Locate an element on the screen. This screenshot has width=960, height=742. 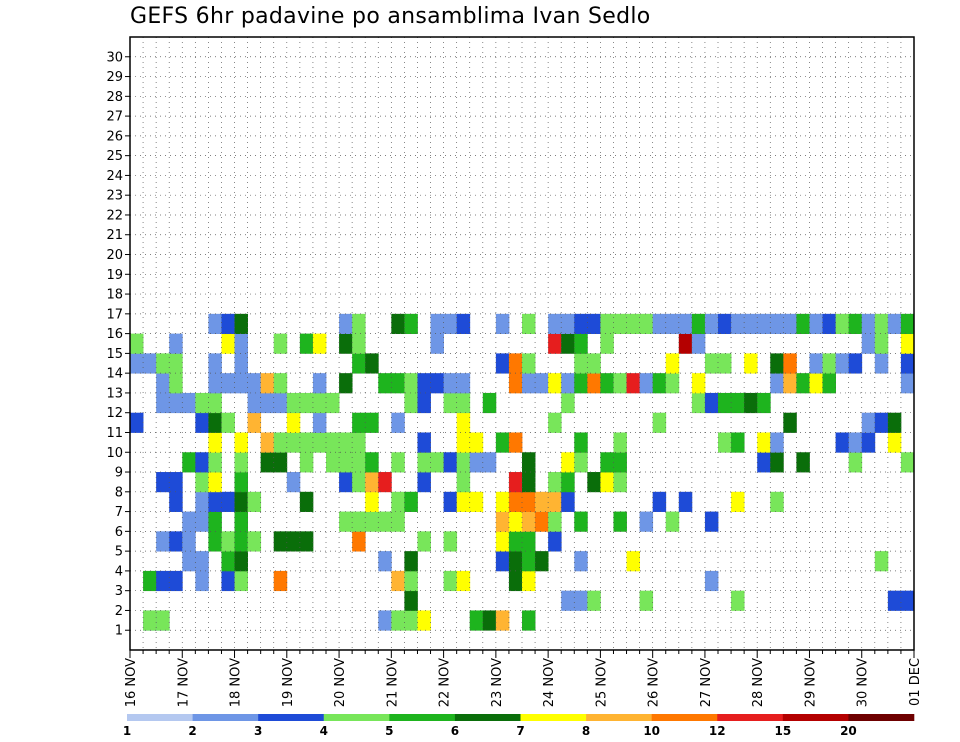
legend-label: 6 is located at coordinates (455, 731).